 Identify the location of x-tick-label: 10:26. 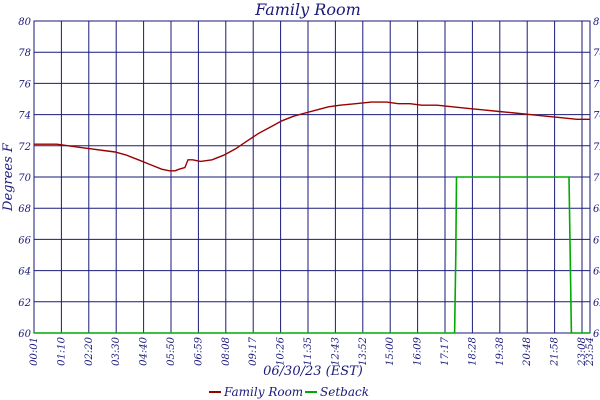
(281, 350).